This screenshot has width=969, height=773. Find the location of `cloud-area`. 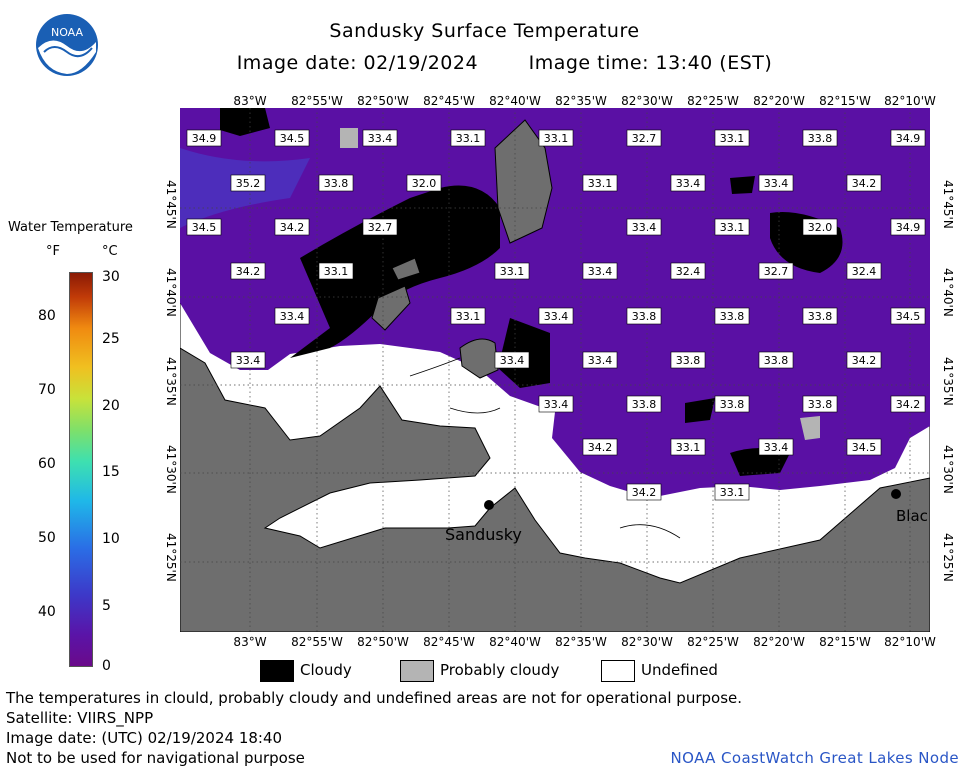

cloud-area is located at coordinates (700, 410).